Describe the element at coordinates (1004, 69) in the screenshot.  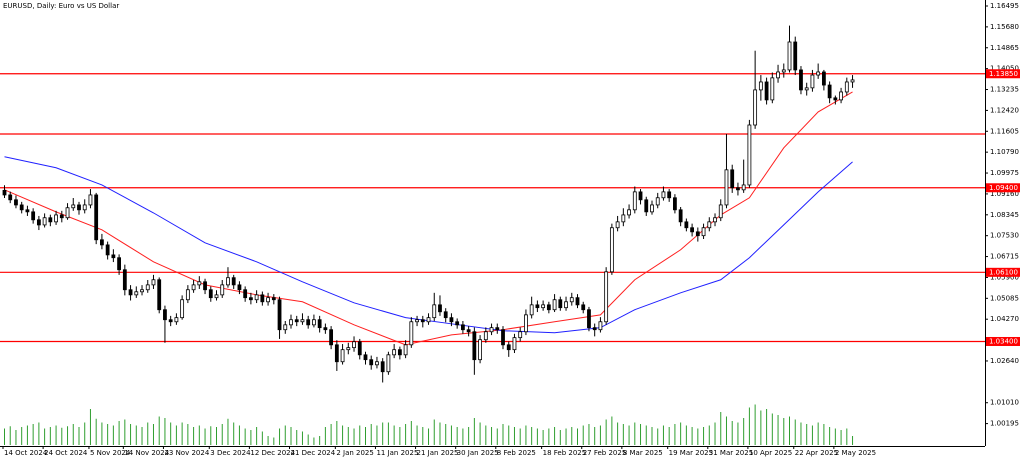
I see `y-tick-label: 1.14050` at that location.